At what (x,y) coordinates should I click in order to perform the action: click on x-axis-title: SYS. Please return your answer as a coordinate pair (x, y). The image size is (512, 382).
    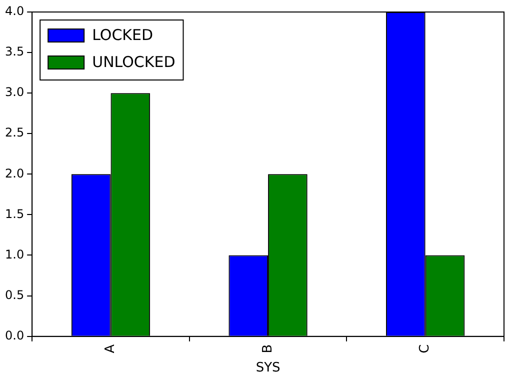
    Looking at the image, I should click on (268, 368).